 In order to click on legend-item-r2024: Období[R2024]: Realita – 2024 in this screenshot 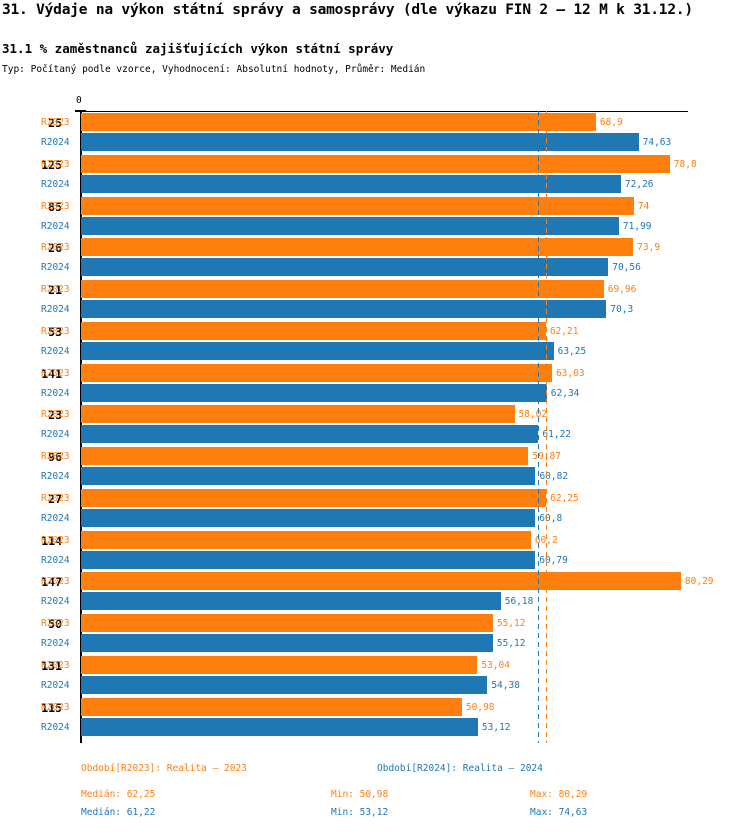, I will do `click(460, 768)`.